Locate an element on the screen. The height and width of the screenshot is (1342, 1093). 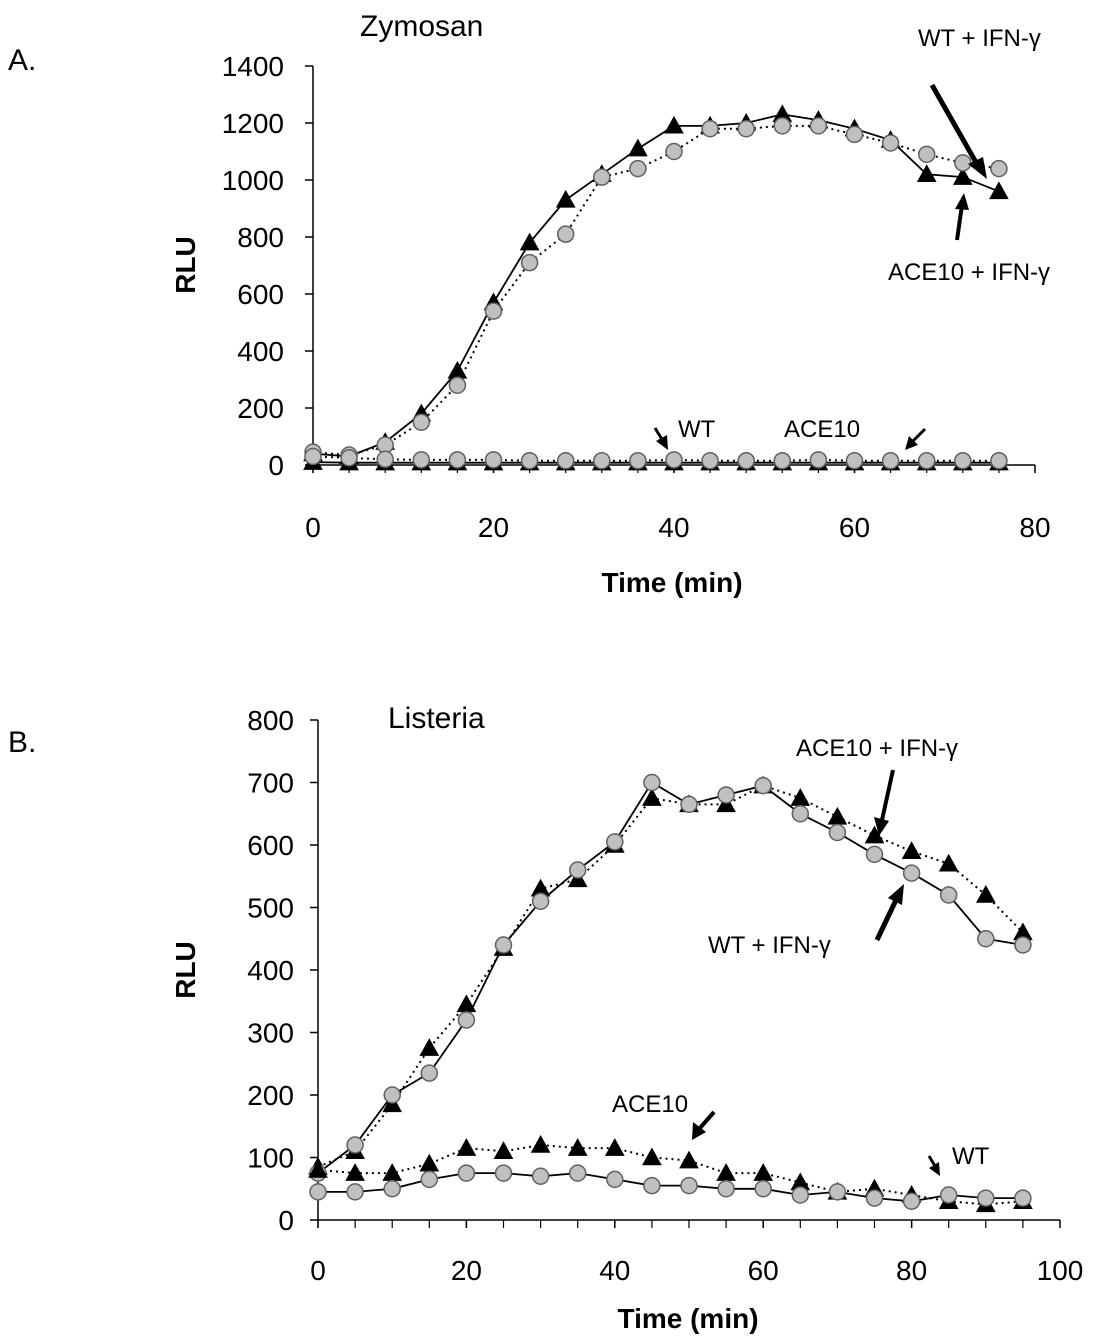
panel-a-x-axis-title: Time (min) is located at coordinates (671, 582).